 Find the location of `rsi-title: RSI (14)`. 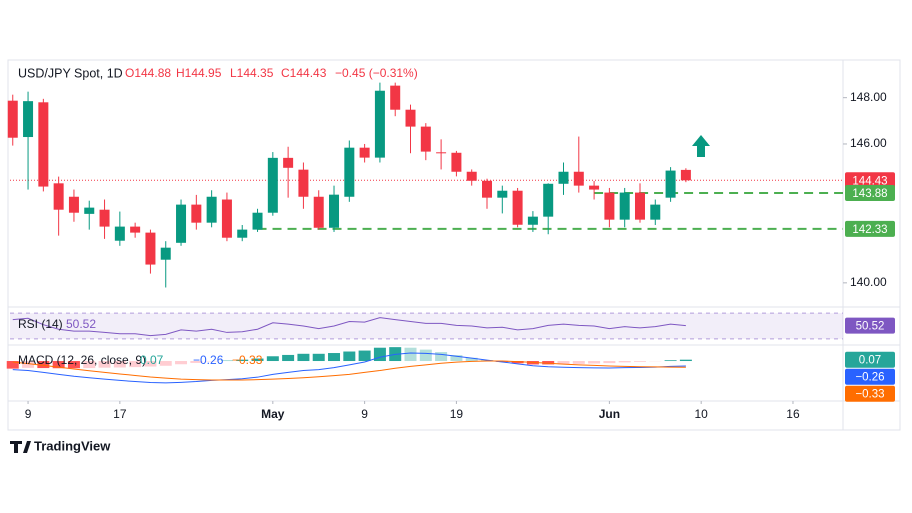

rsi-title: RSI (14) is located at coordinates (40, 324).